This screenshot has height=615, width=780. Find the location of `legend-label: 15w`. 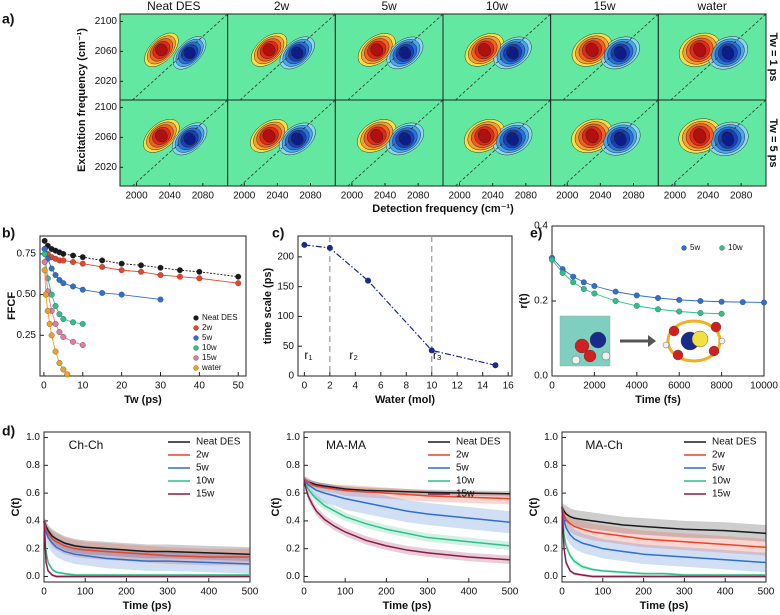

legend-label: 15w is located at coordinates (205, 494).